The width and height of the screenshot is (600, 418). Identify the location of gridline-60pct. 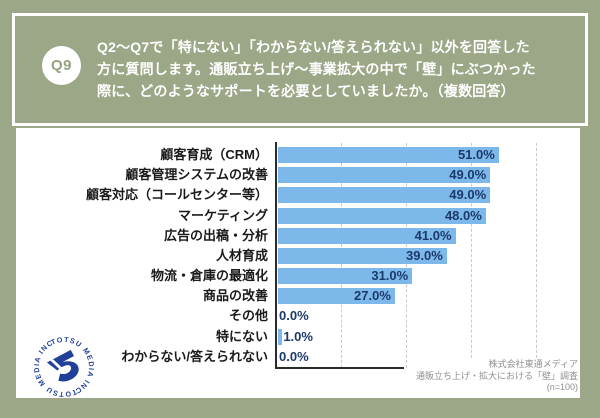
(536, 255).